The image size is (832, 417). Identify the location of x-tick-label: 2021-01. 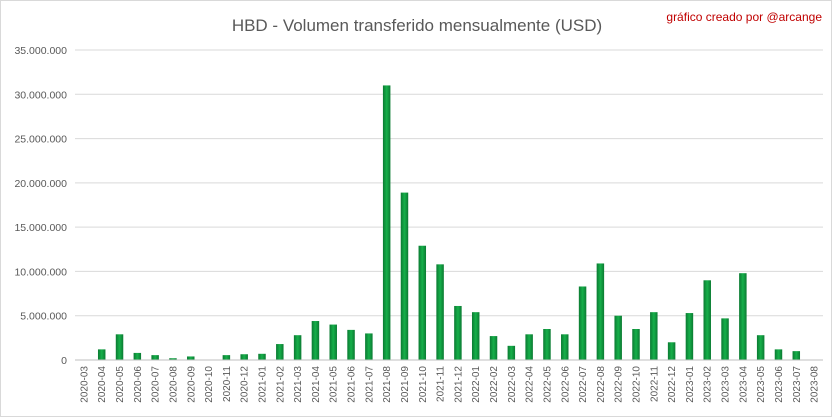
(263, 384).